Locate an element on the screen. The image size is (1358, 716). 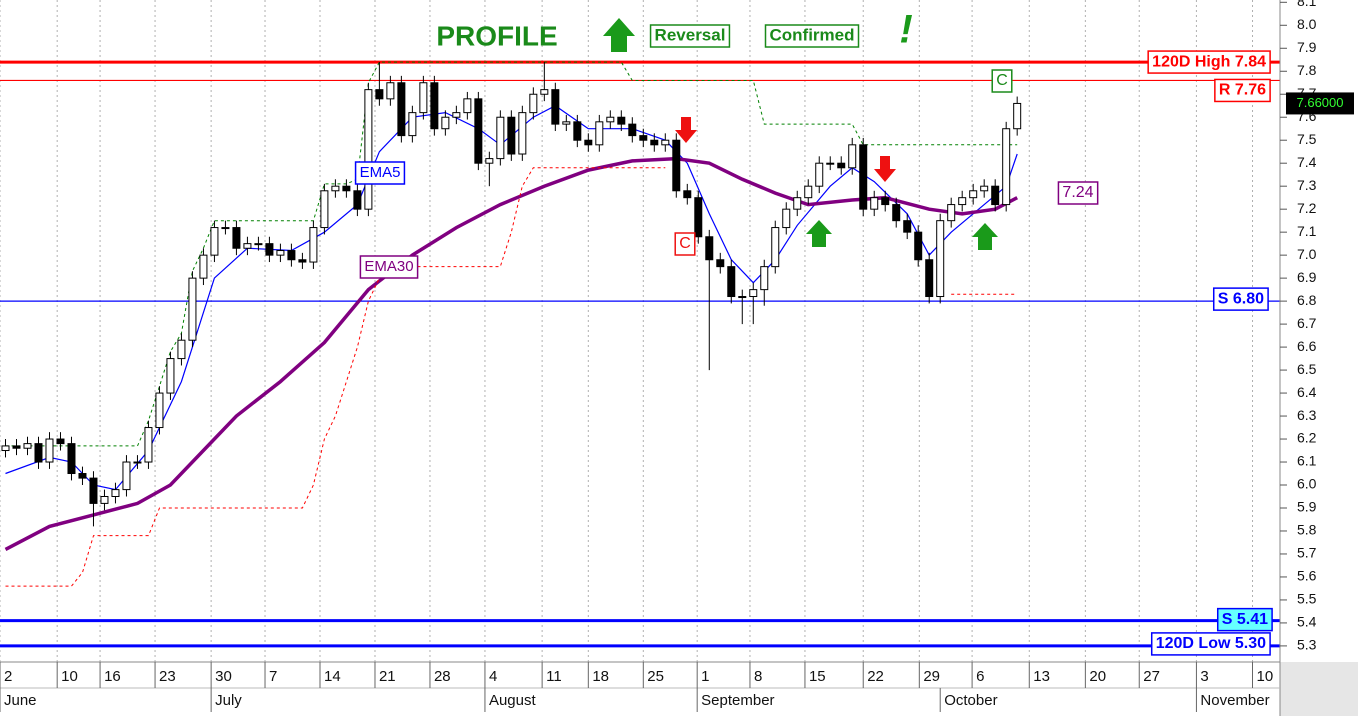
y-tick-label: 6.6 is located at coordinates (1307, 346).